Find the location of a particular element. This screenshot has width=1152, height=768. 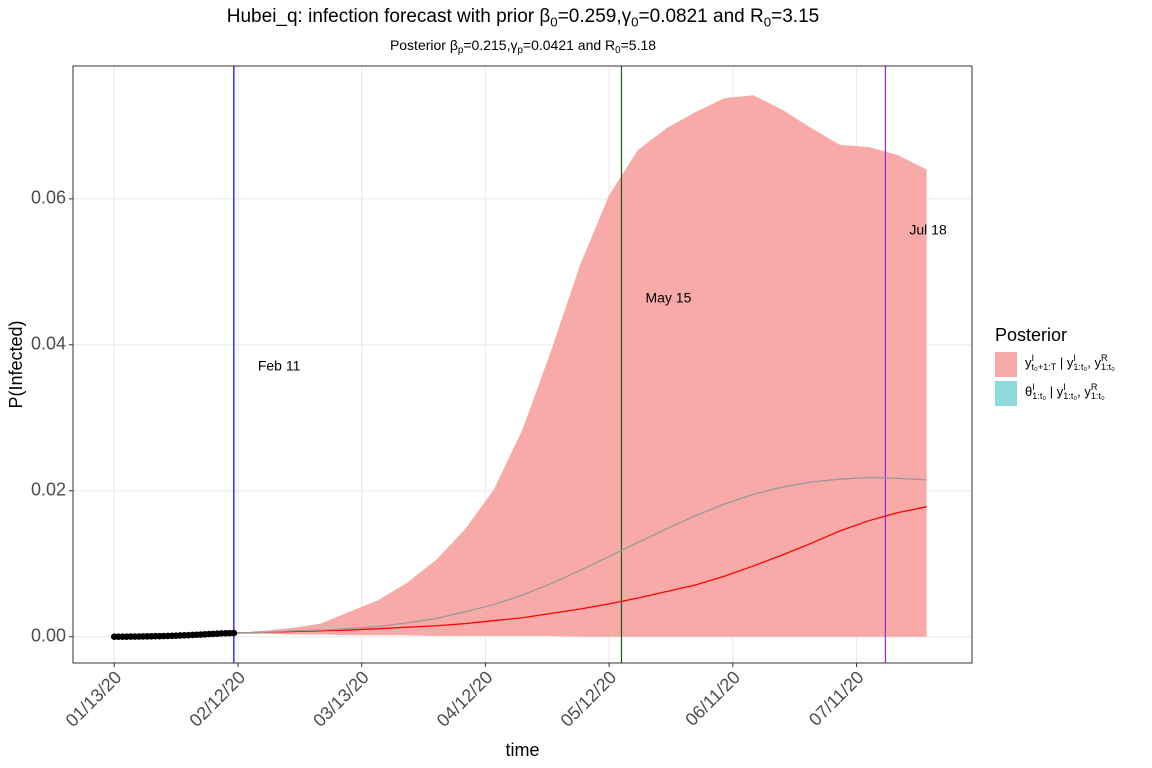

chart-title-part: =3.15 is located at coordinates (795, 16).